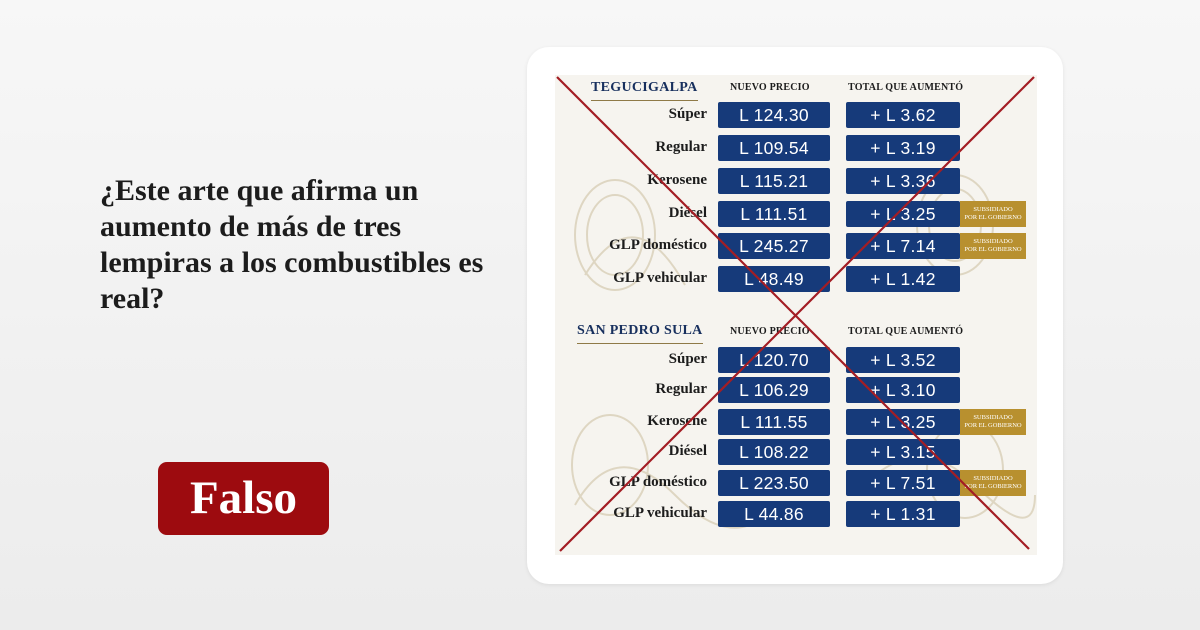  I want to click on increase-box: + L 1.31, so click(903, 514).